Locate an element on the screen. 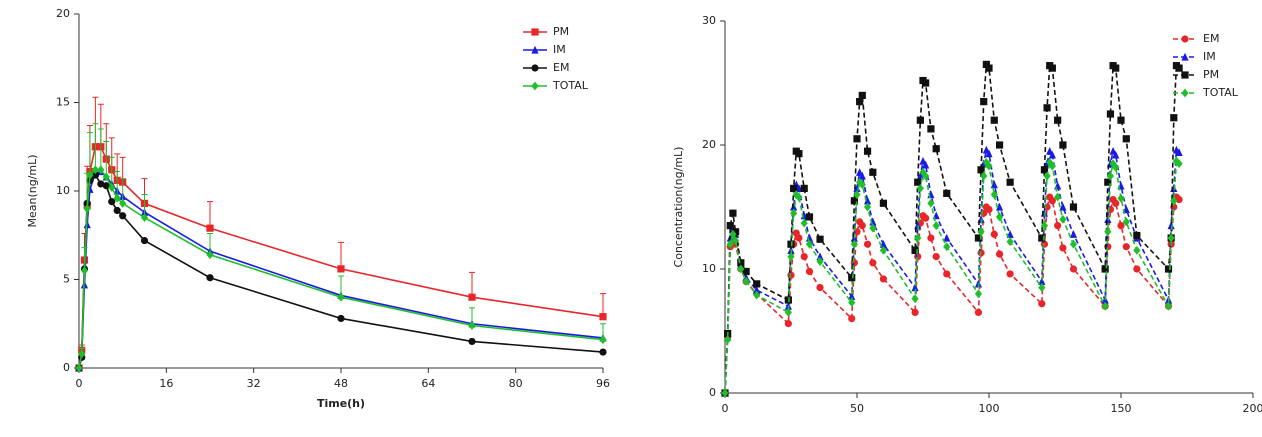 This screenshot has width=1262, height=437. x-tick-label: 200 is located at coordinates (1252, 408).